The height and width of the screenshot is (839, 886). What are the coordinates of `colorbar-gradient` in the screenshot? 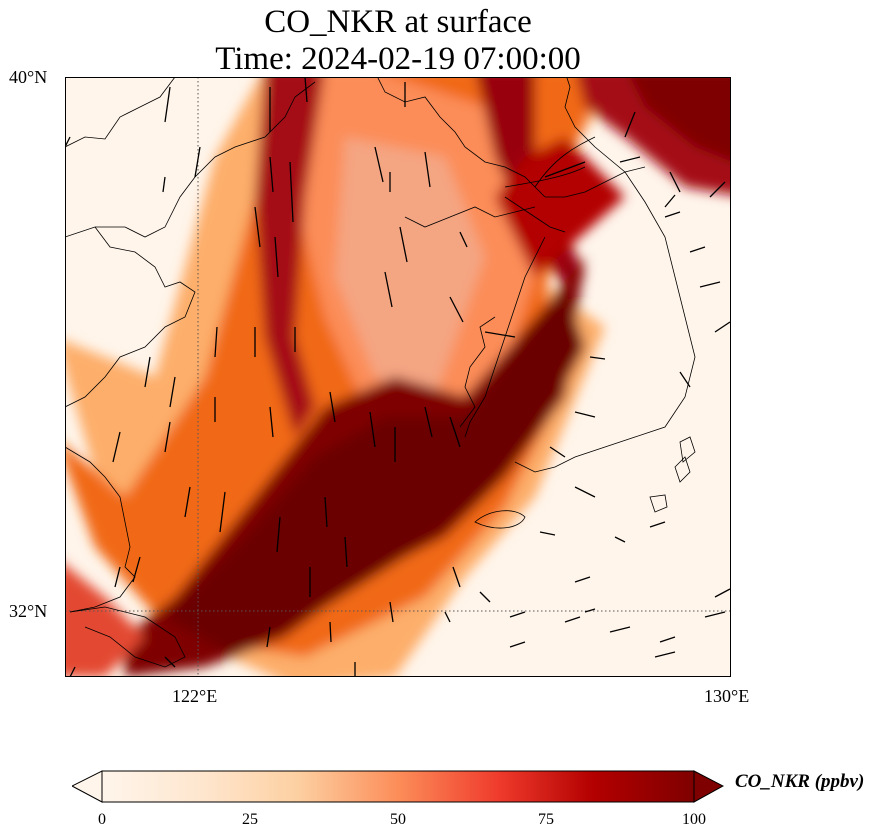 It's located at (397, 786).